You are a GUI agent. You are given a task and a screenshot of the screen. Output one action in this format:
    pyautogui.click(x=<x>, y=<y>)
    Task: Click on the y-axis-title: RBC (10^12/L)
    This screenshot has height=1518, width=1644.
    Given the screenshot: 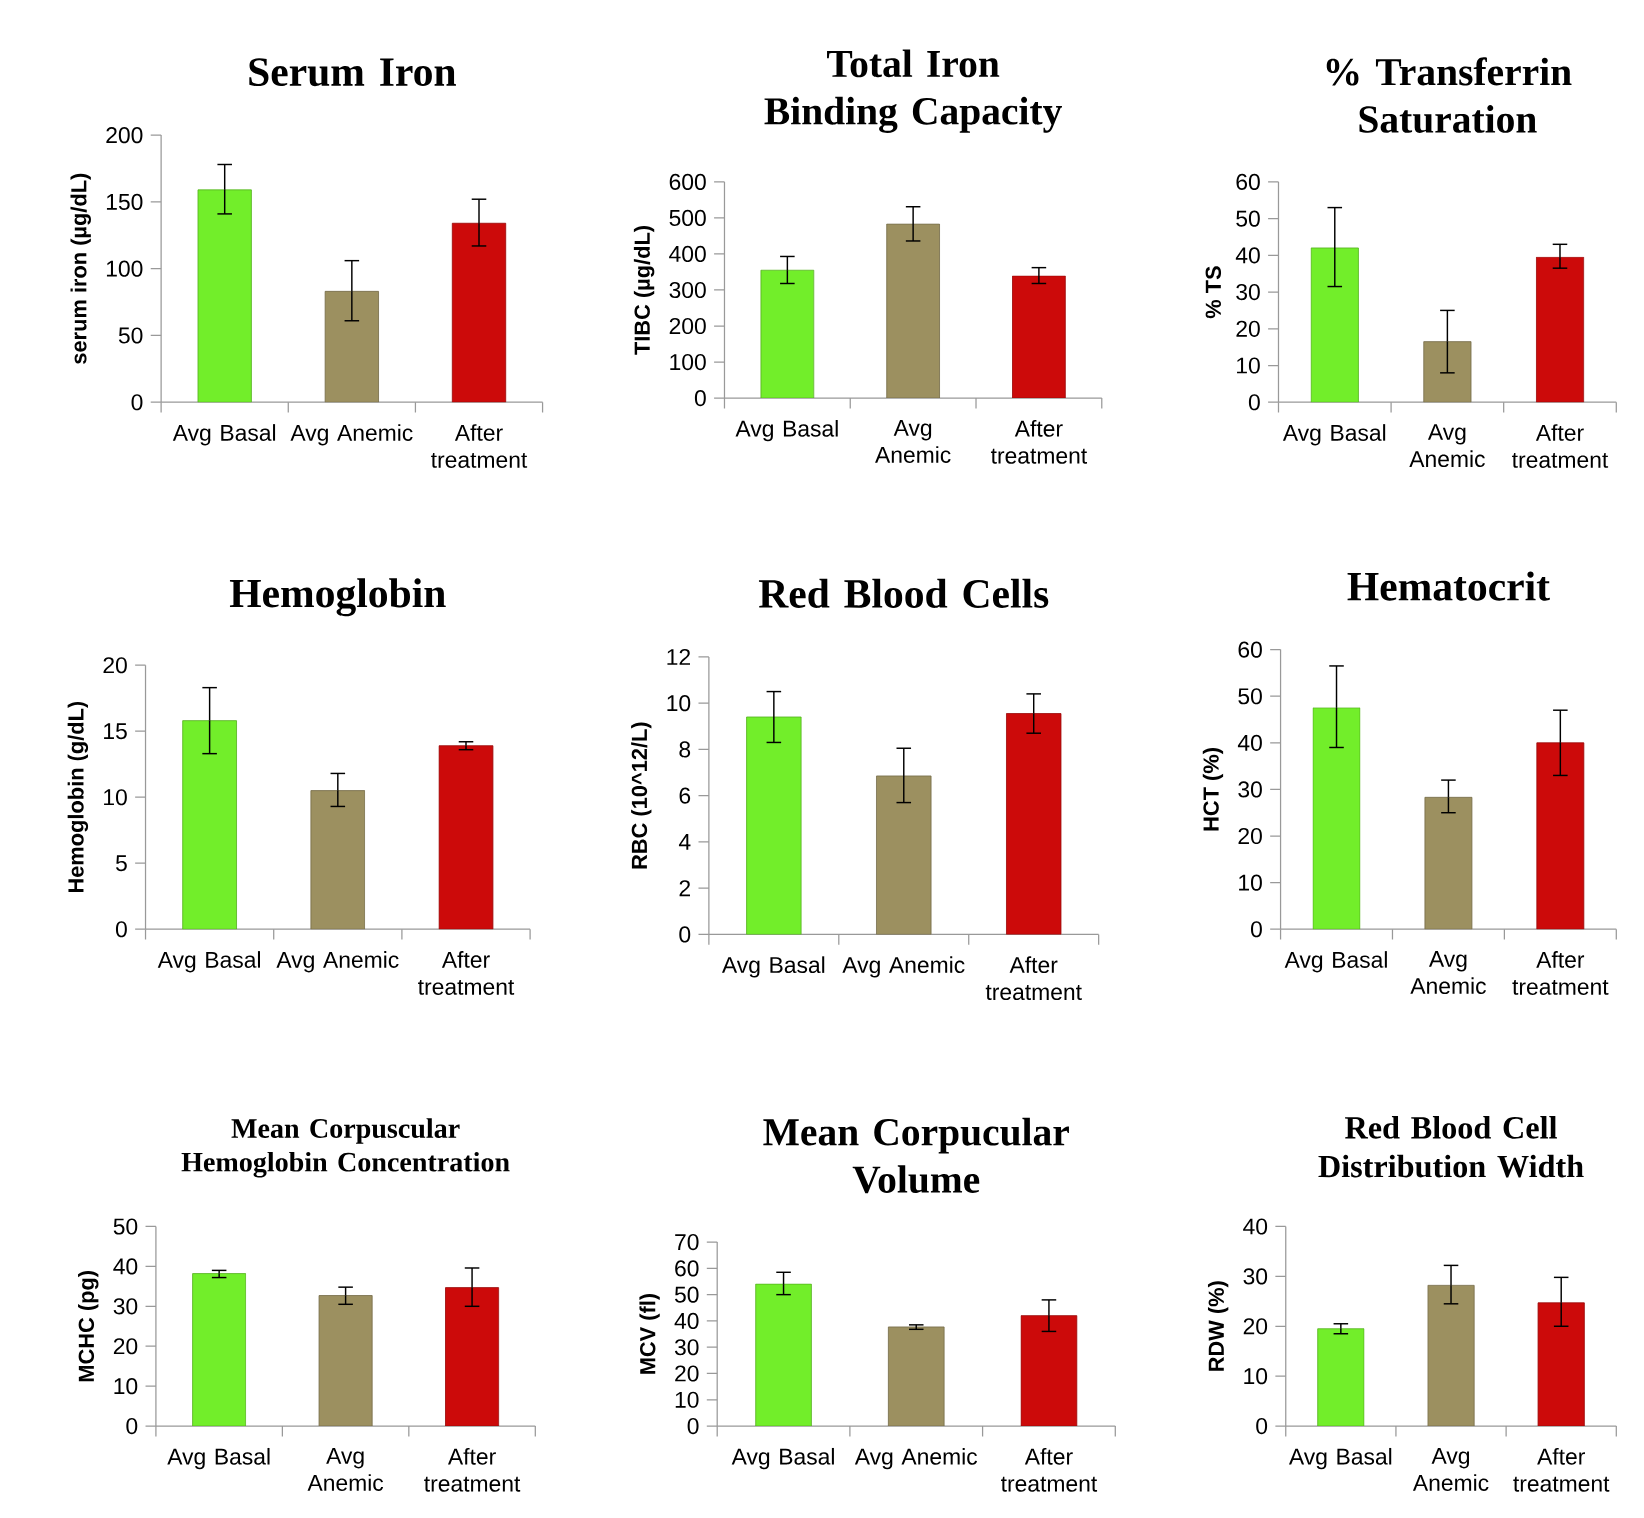 What is the action you would take?
    pyautogui.click(x=641, y=795)
    